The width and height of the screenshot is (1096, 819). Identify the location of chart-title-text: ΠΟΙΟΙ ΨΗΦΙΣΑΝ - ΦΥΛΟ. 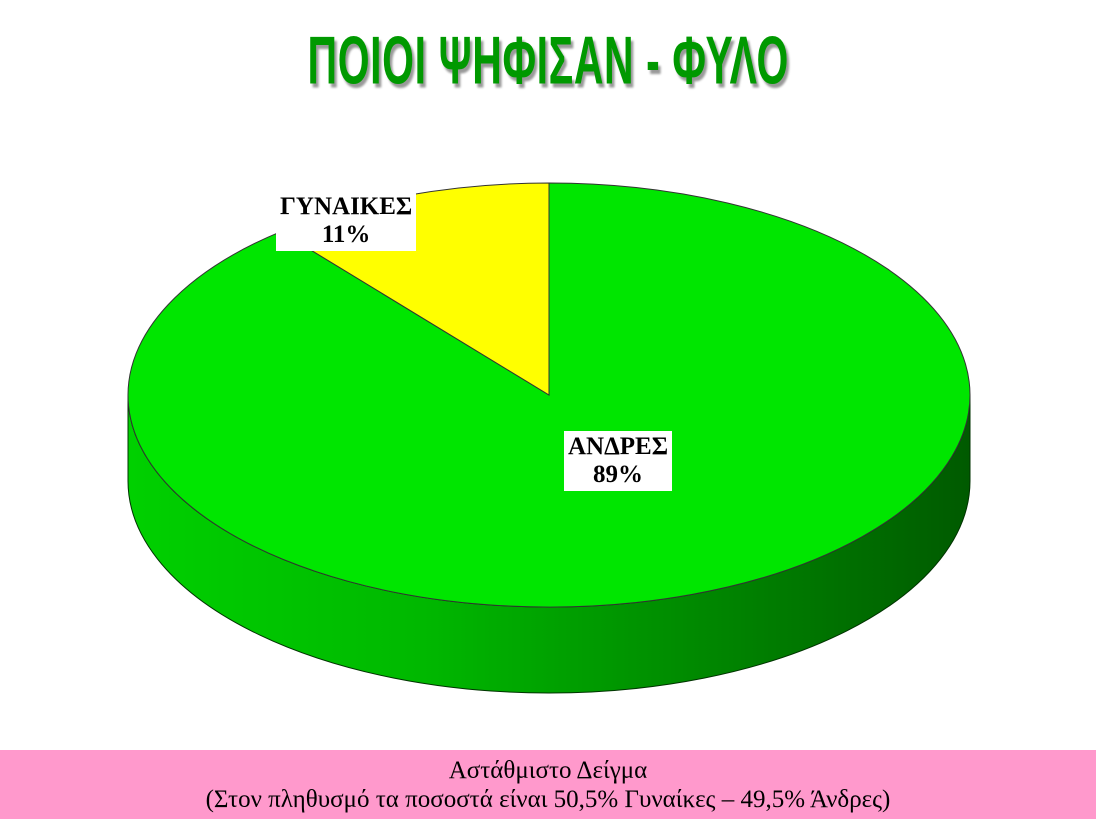
(548, 60).